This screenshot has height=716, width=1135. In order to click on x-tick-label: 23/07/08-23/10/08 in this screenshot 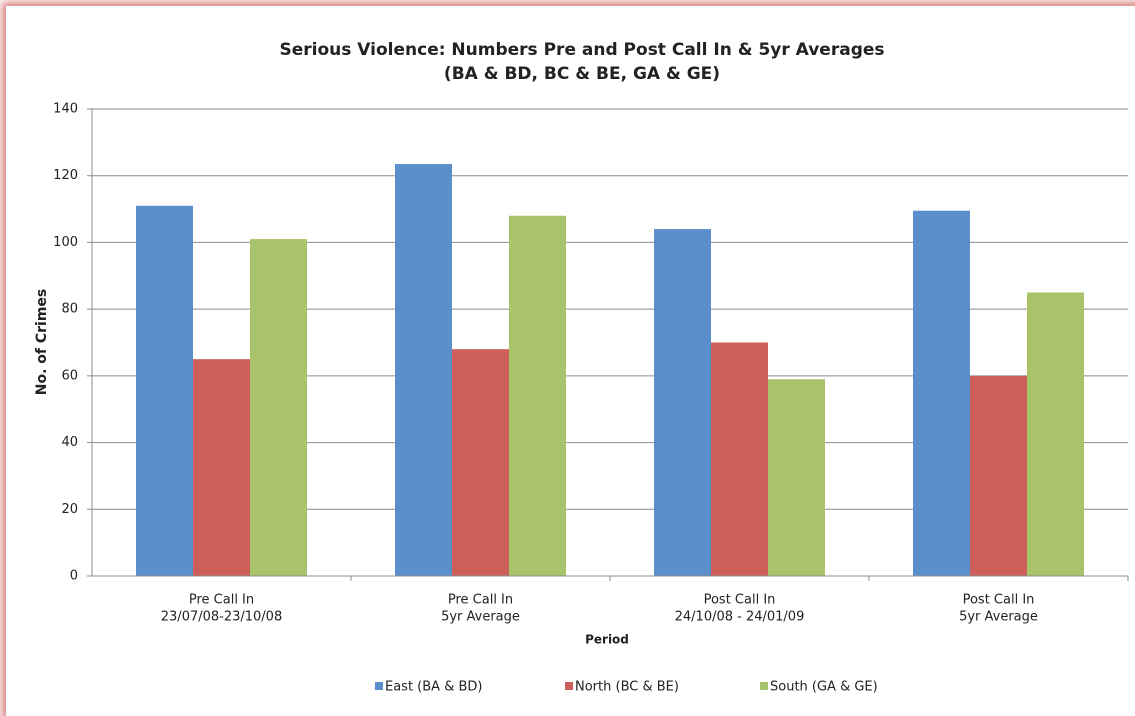, I will do `click(221, 617)`.